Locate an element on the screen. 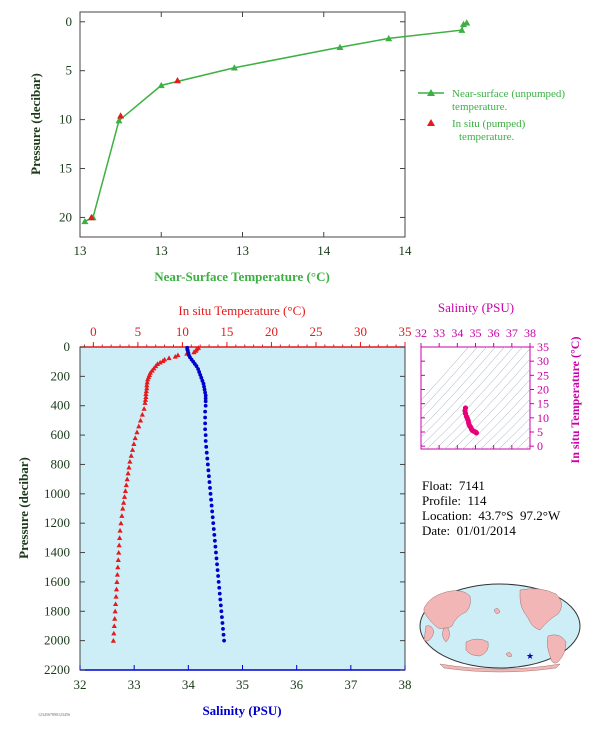  profile-x-tick-label: 38 is located at coordinates (405, 684).